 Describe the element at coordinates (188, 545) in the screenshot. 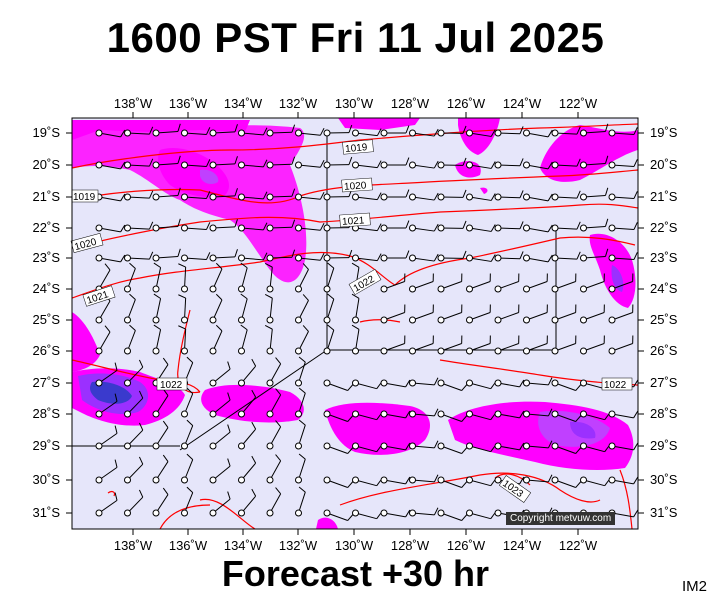

I see `lon-label: 136˚W` at that location.